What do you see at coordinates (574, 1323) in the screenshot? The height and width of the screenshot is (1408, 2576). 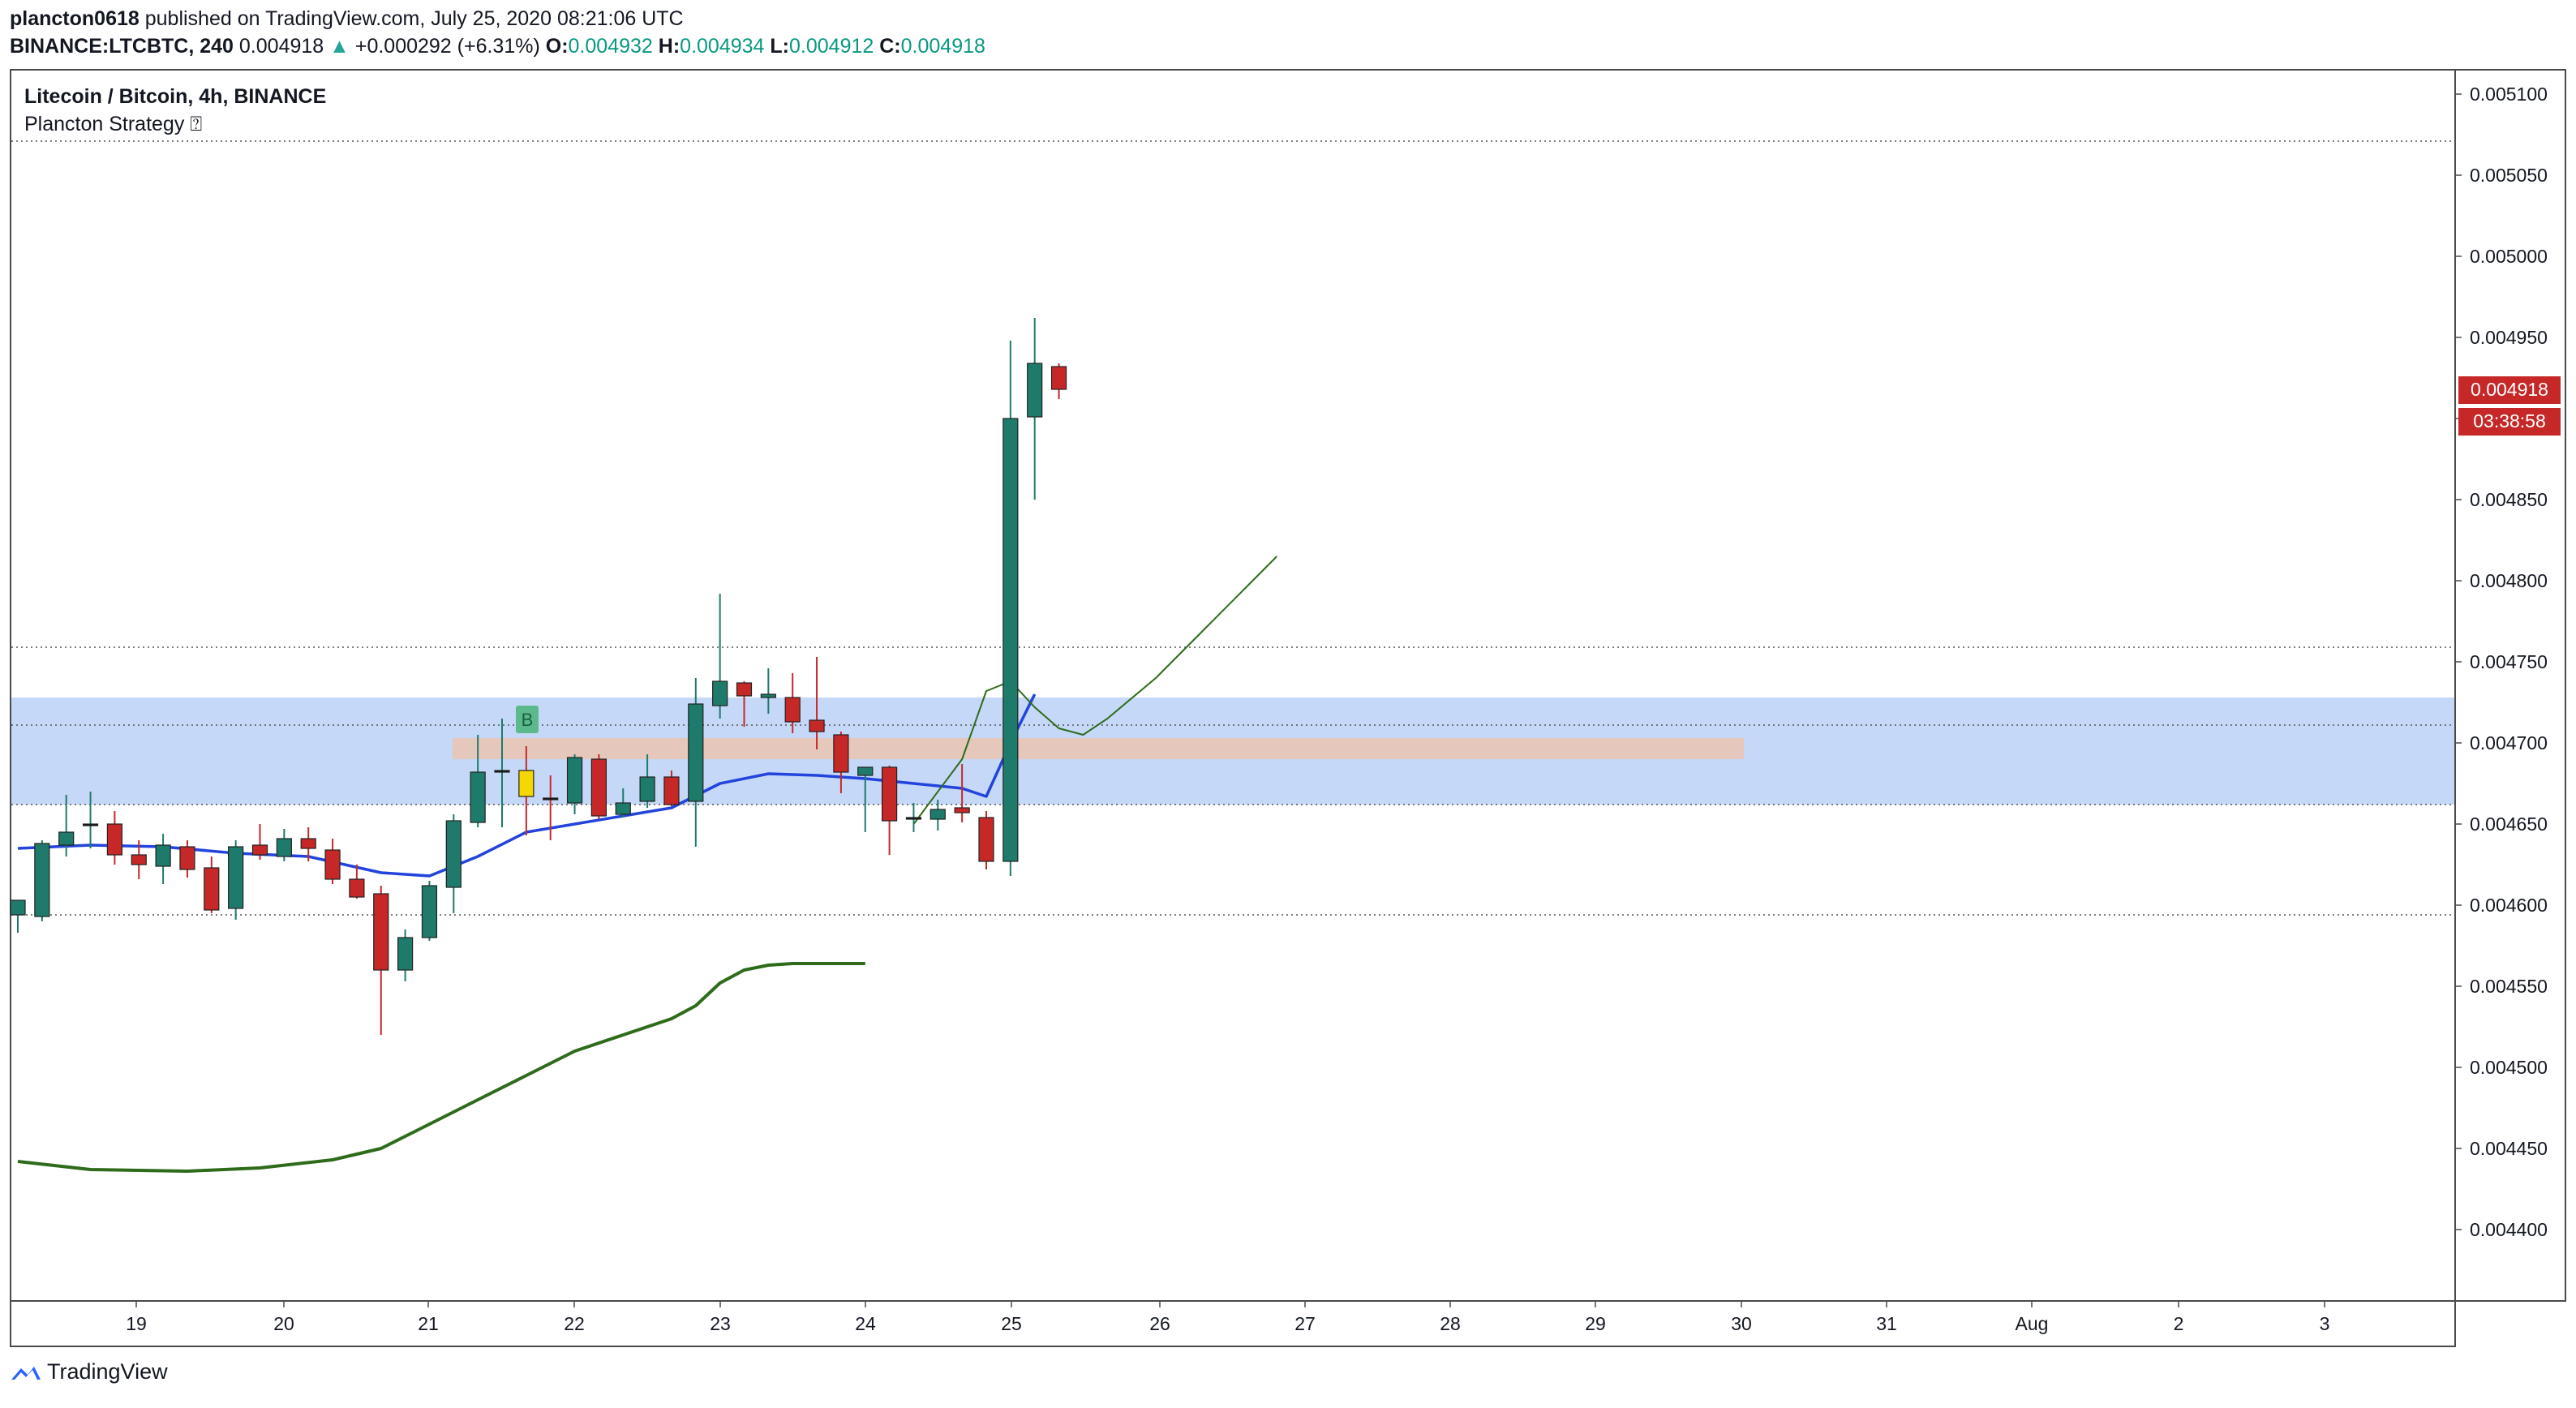 I see `x-tick-label: 22` at bounding box center [574, 1323].